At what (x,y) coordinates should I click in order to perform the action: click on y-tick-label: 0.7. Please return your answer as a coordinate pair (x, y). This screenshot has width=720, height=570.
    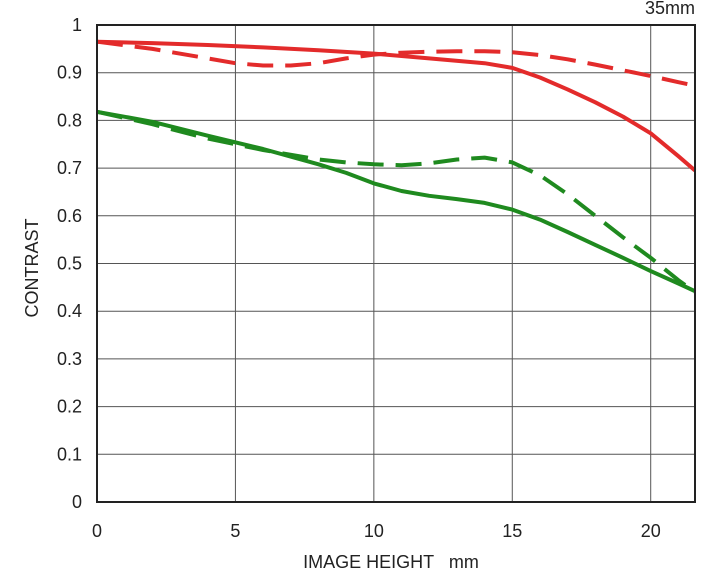
    Looking at the image, I should click on (69, 168).